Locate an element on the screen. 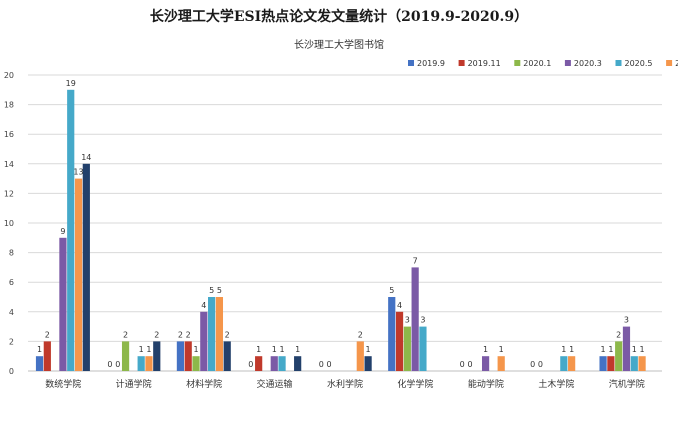 Image resolution: width=678 pixels, height=421 pixels. y-tick-label: 6 is located at coordinates (11, 282).